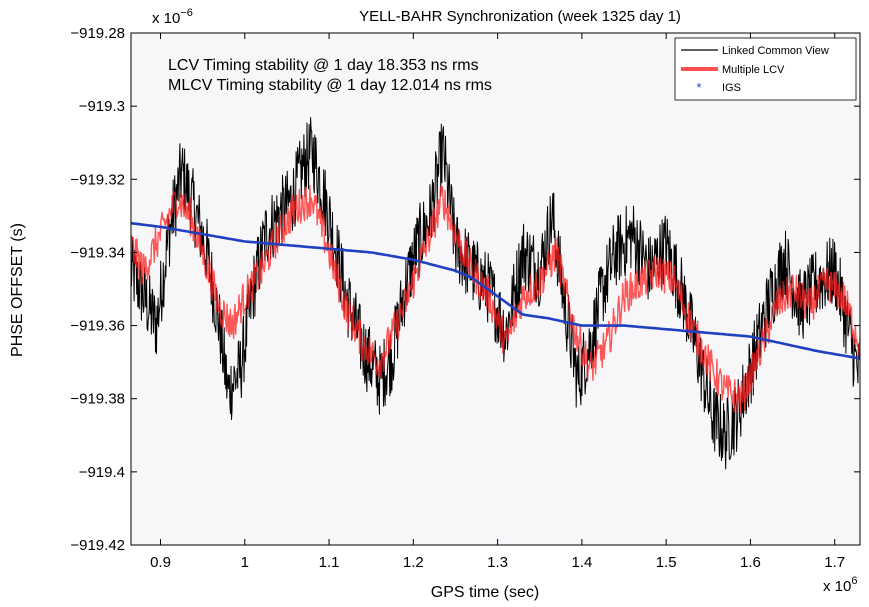 Image resolution: width=869 pixels, height=607 pixels. What do you see at coordinates (329, 562) in the screenshot?
I see `x-tick-label: 1.1` at bounding box center [329, 562].